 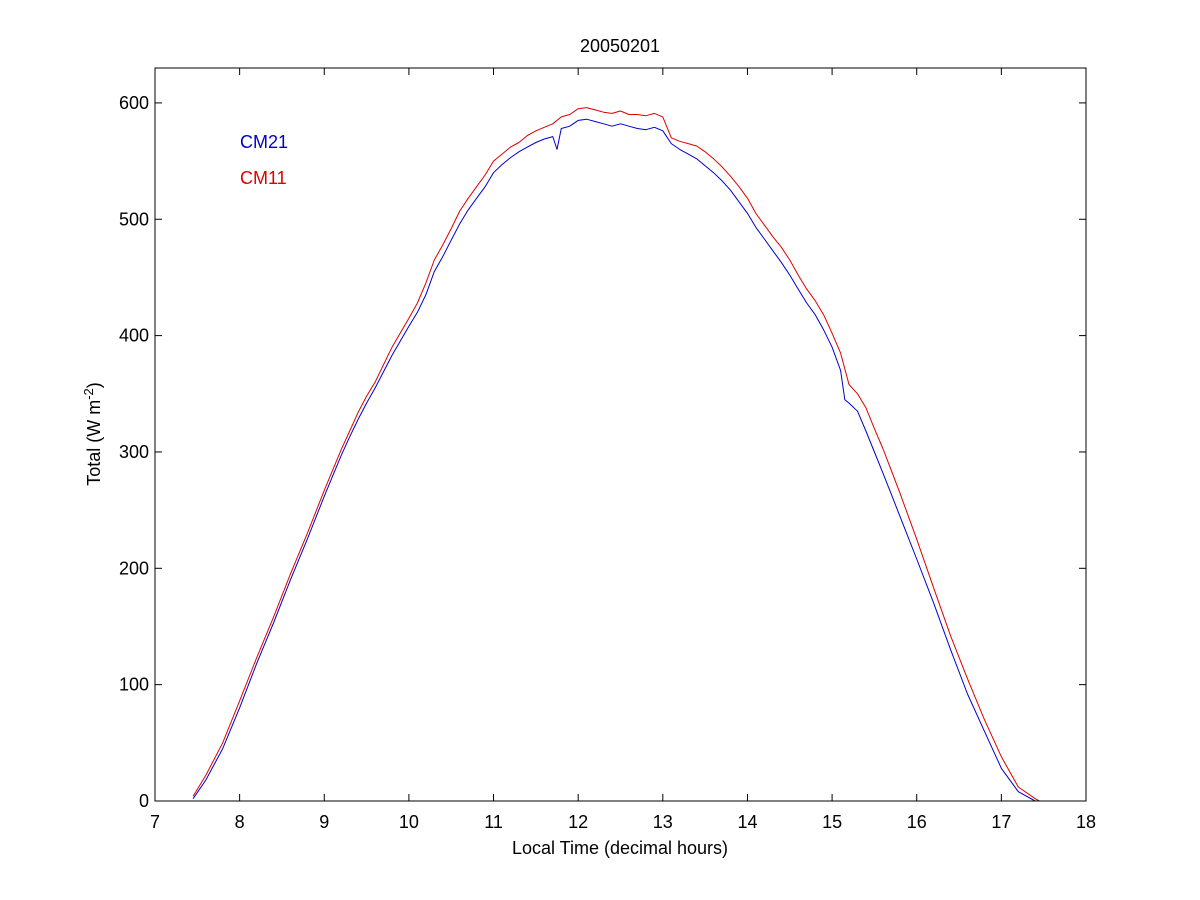 I want to click on y-axis-label-main: Total (W m, so click(x=94, y=443).